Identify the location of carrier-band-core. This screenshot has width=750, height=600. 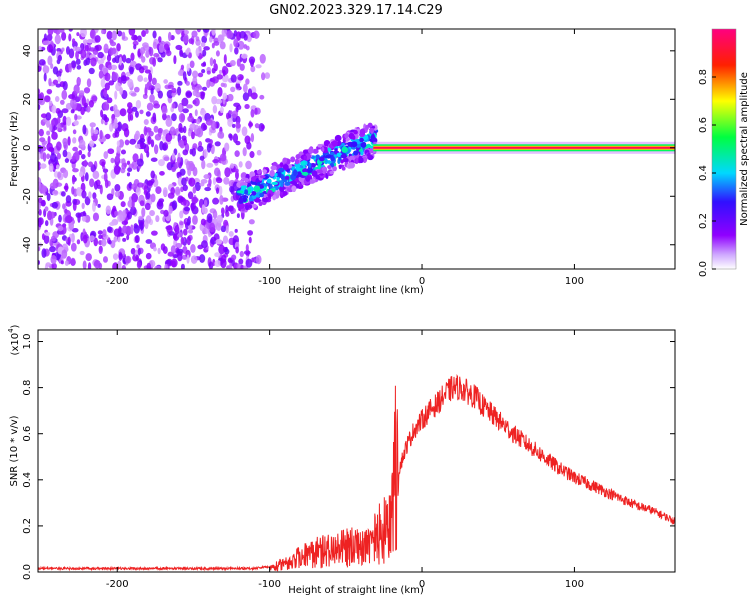
(524, 147).